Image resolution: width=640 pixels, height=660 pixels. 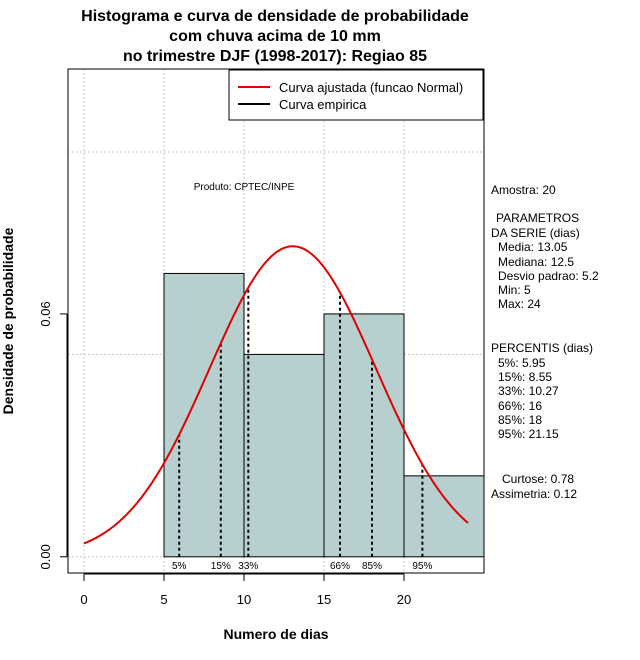 I want to click on legend-label-fit-curve: Curva ajustada (funcao Normal), so click(x=371, y=87).